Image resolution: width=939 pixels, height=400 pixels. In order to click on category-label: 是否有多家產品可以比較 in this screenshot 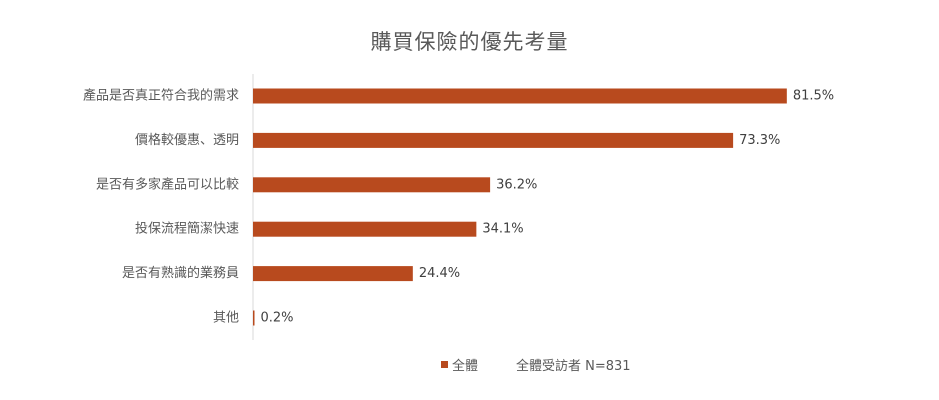, I will do `click(167, 184)`.